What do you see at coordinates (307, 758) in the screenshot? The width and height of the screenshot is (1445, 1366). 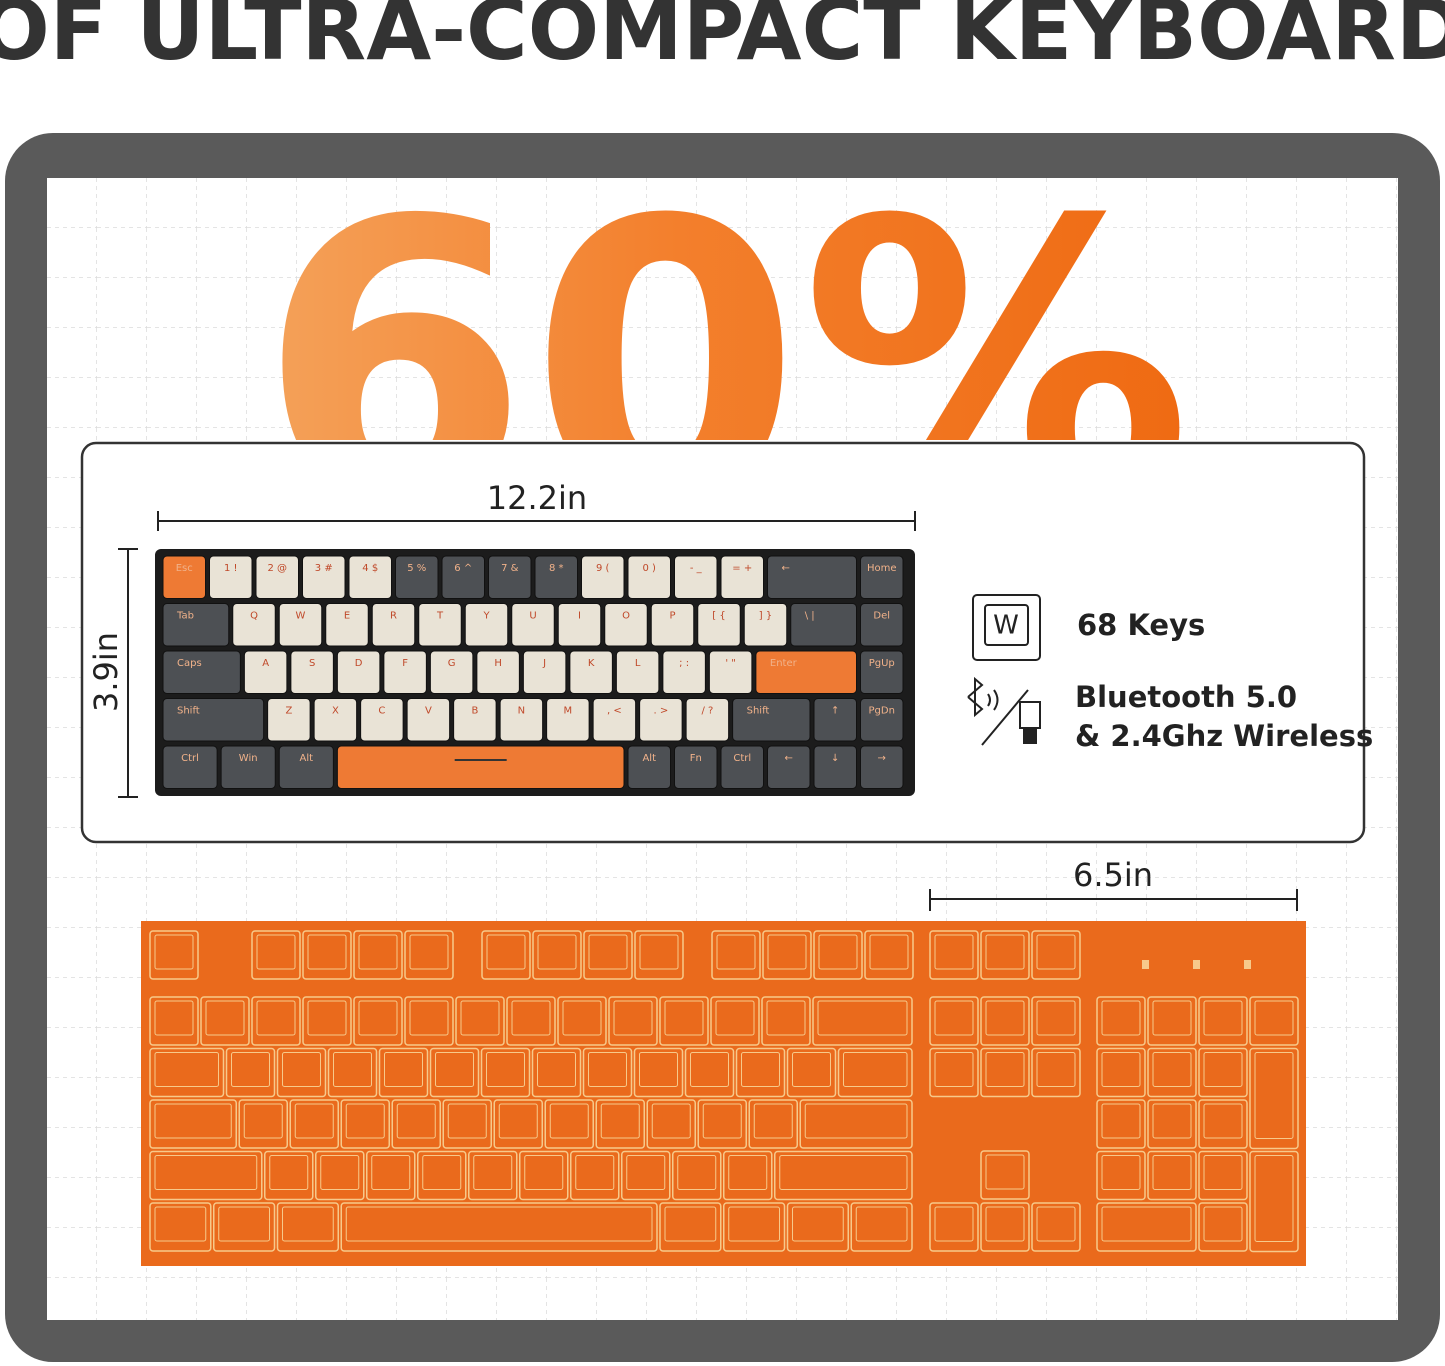 I see `key-legend: Alt` at bounding box center [307, 758].